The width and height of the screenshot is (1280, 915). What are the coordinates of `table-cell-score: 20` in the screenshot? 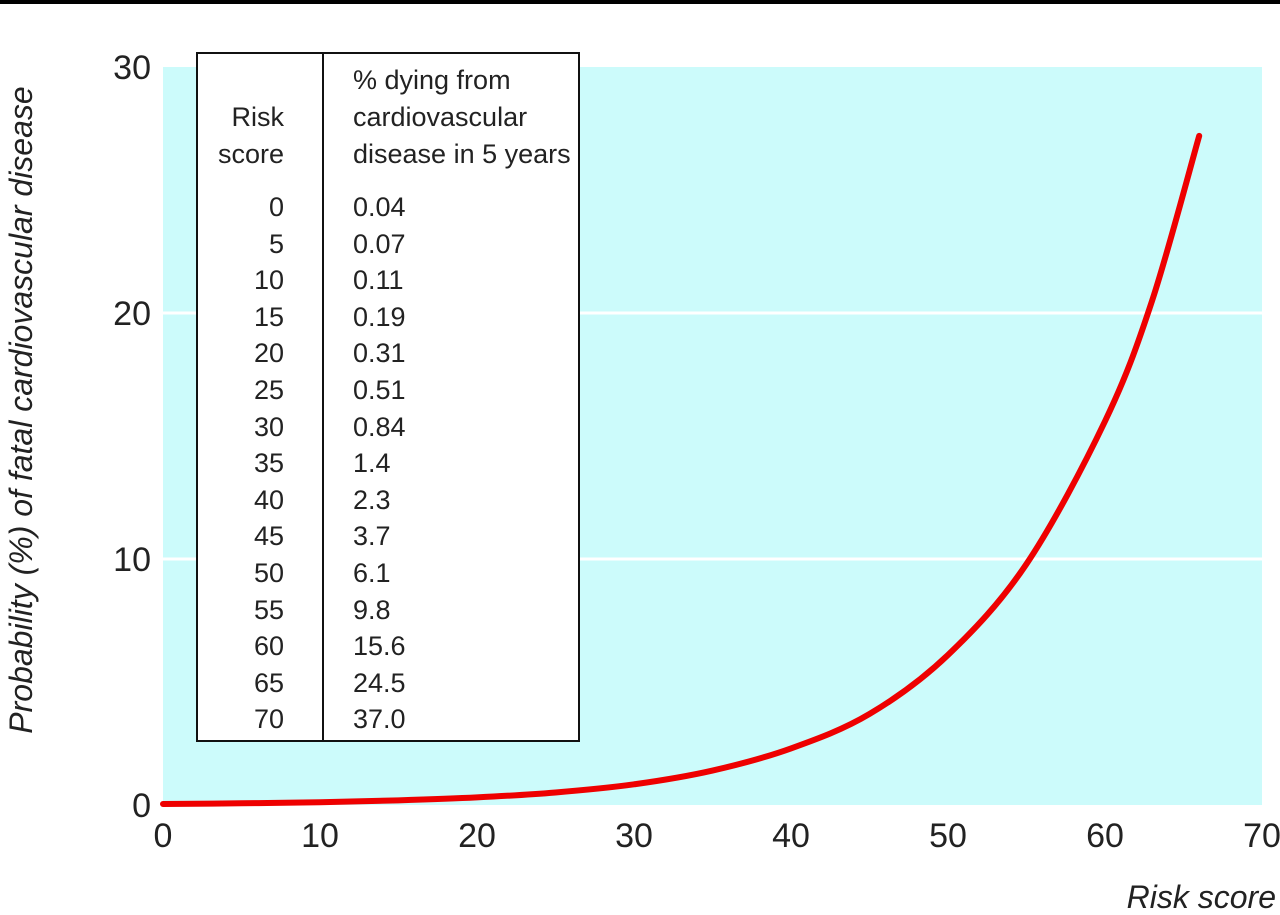 It's located at (268, 353).